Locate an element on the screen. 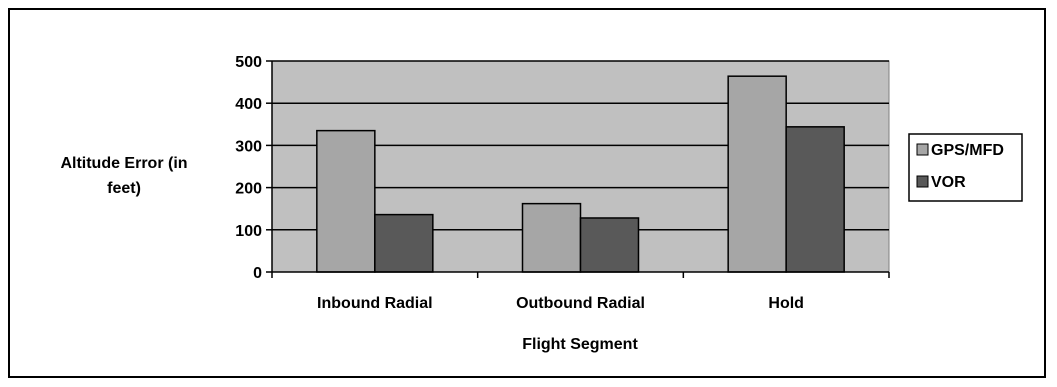 The image size is (1057, 387). legend-label-gps-mfd: GPS/MFD is located at coordinates (967, 150).